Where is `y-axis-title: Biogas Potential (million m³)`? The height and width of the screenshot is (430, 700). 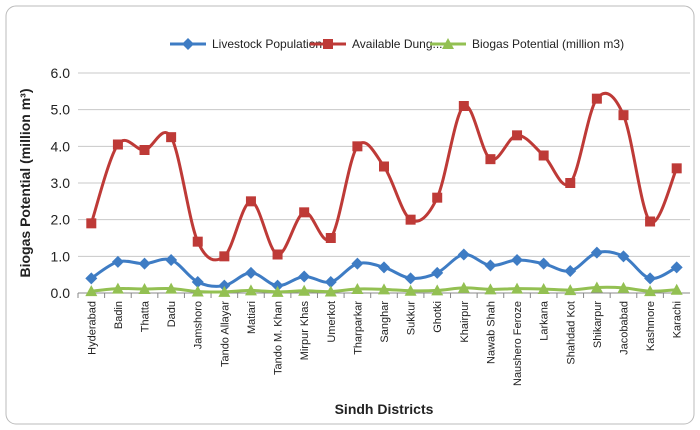
y-axis-title: Biogas Potential (million m³) is located at coordinates (25, 182).